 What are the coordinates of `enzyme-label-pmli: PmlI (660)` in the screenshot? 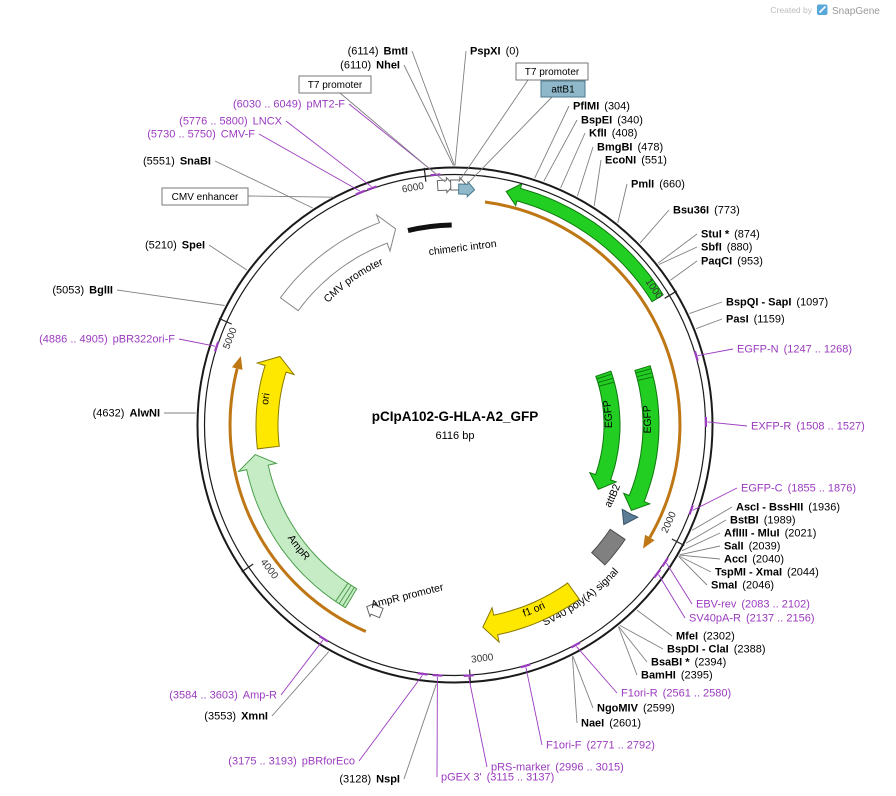 It's located at (658, 185).